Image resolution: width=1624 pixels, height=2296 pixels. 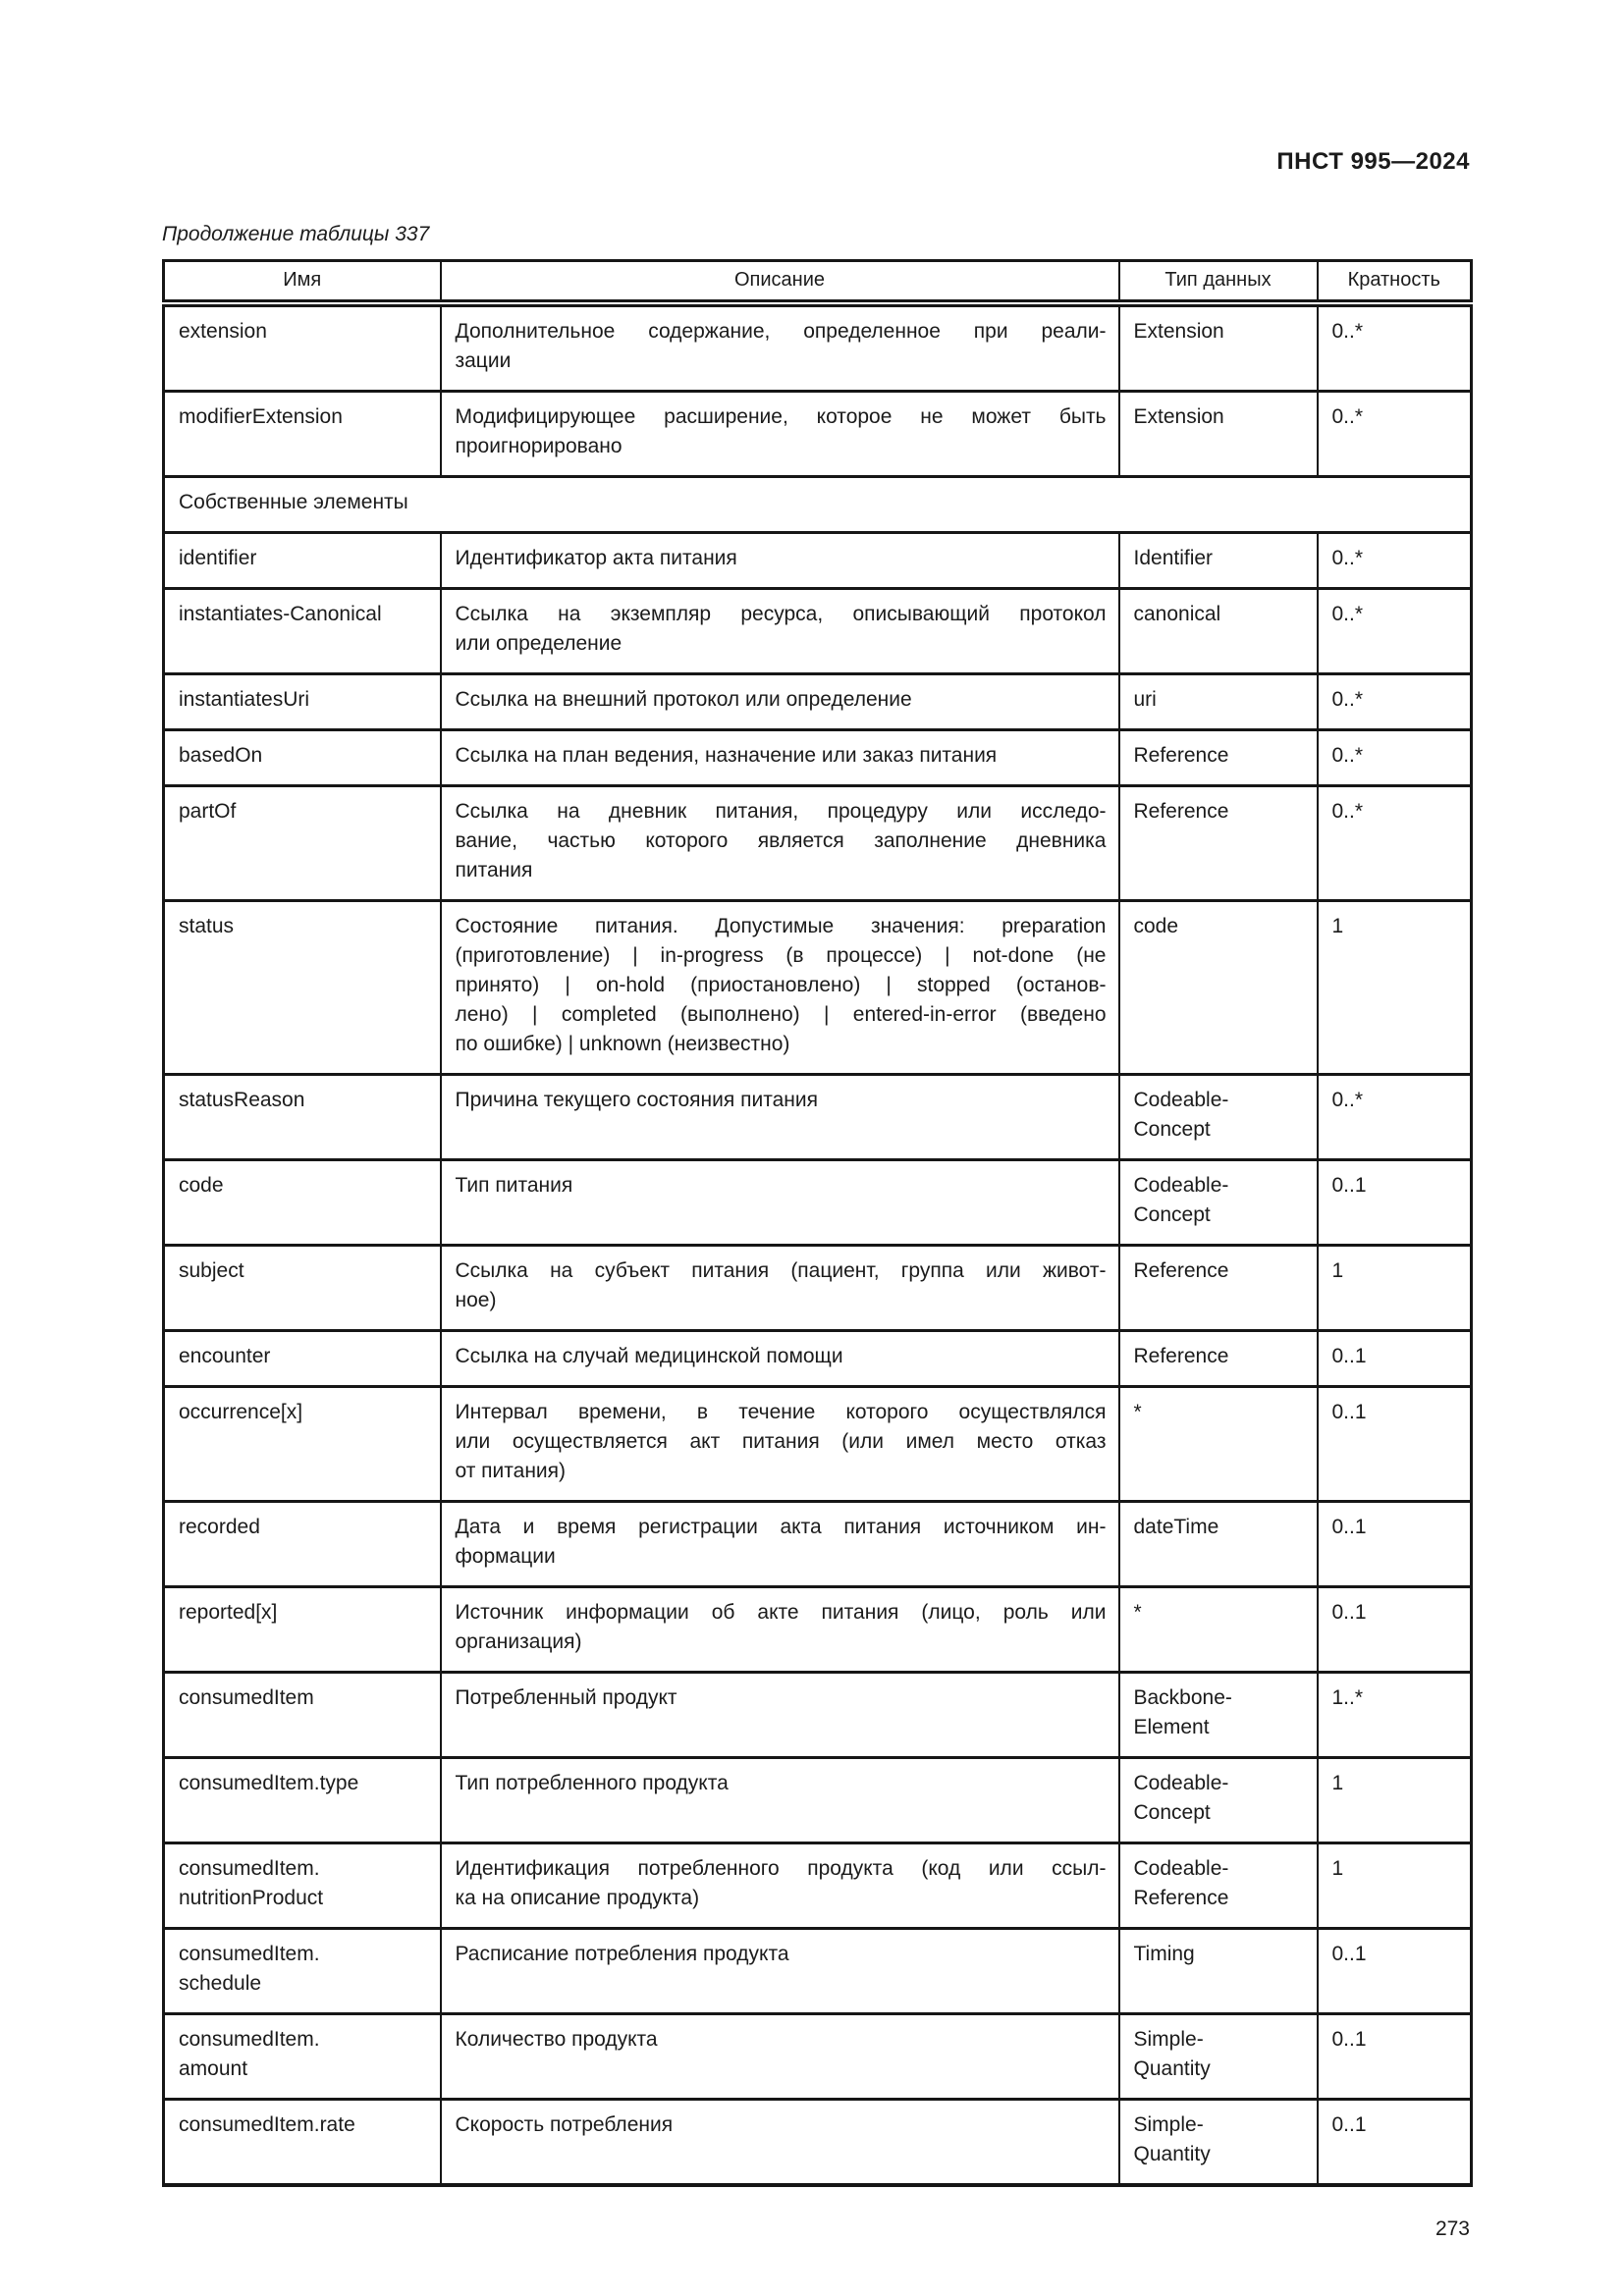 What do you see at coordinates (302, 1970) in the screenshot?
I see `cell-element-name: consumedItem. schedule` at bounding box center [302, 1970].